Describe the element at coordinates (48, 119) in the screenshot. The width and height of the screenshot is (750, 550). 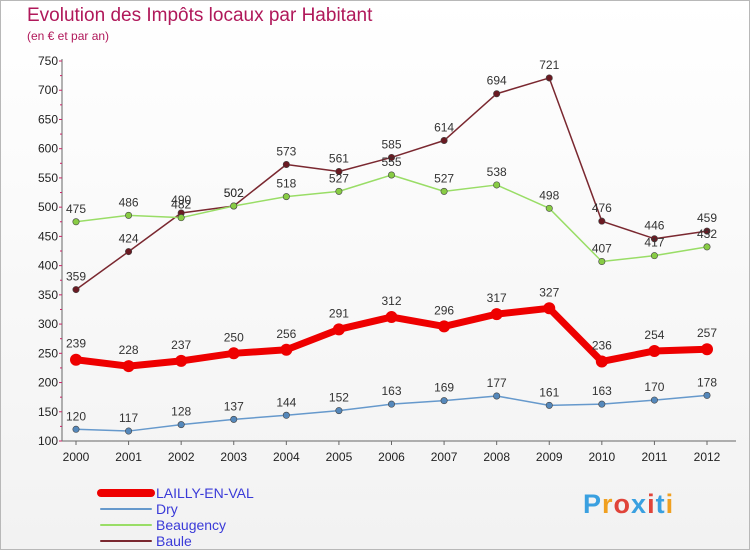
I see `y-tick-label: 650` at that location.